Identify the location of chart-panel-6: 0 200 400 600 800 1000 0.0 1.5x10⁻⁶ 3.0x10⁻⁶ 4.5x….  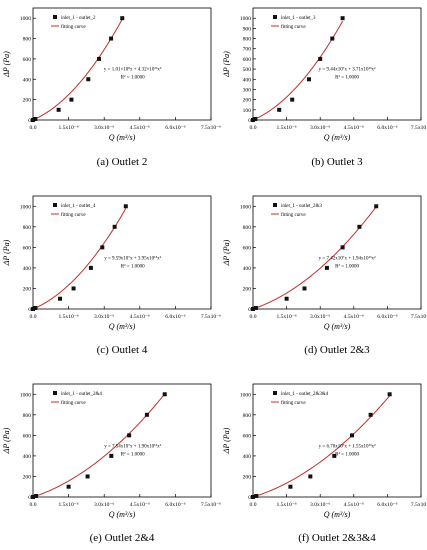
(324, 463).